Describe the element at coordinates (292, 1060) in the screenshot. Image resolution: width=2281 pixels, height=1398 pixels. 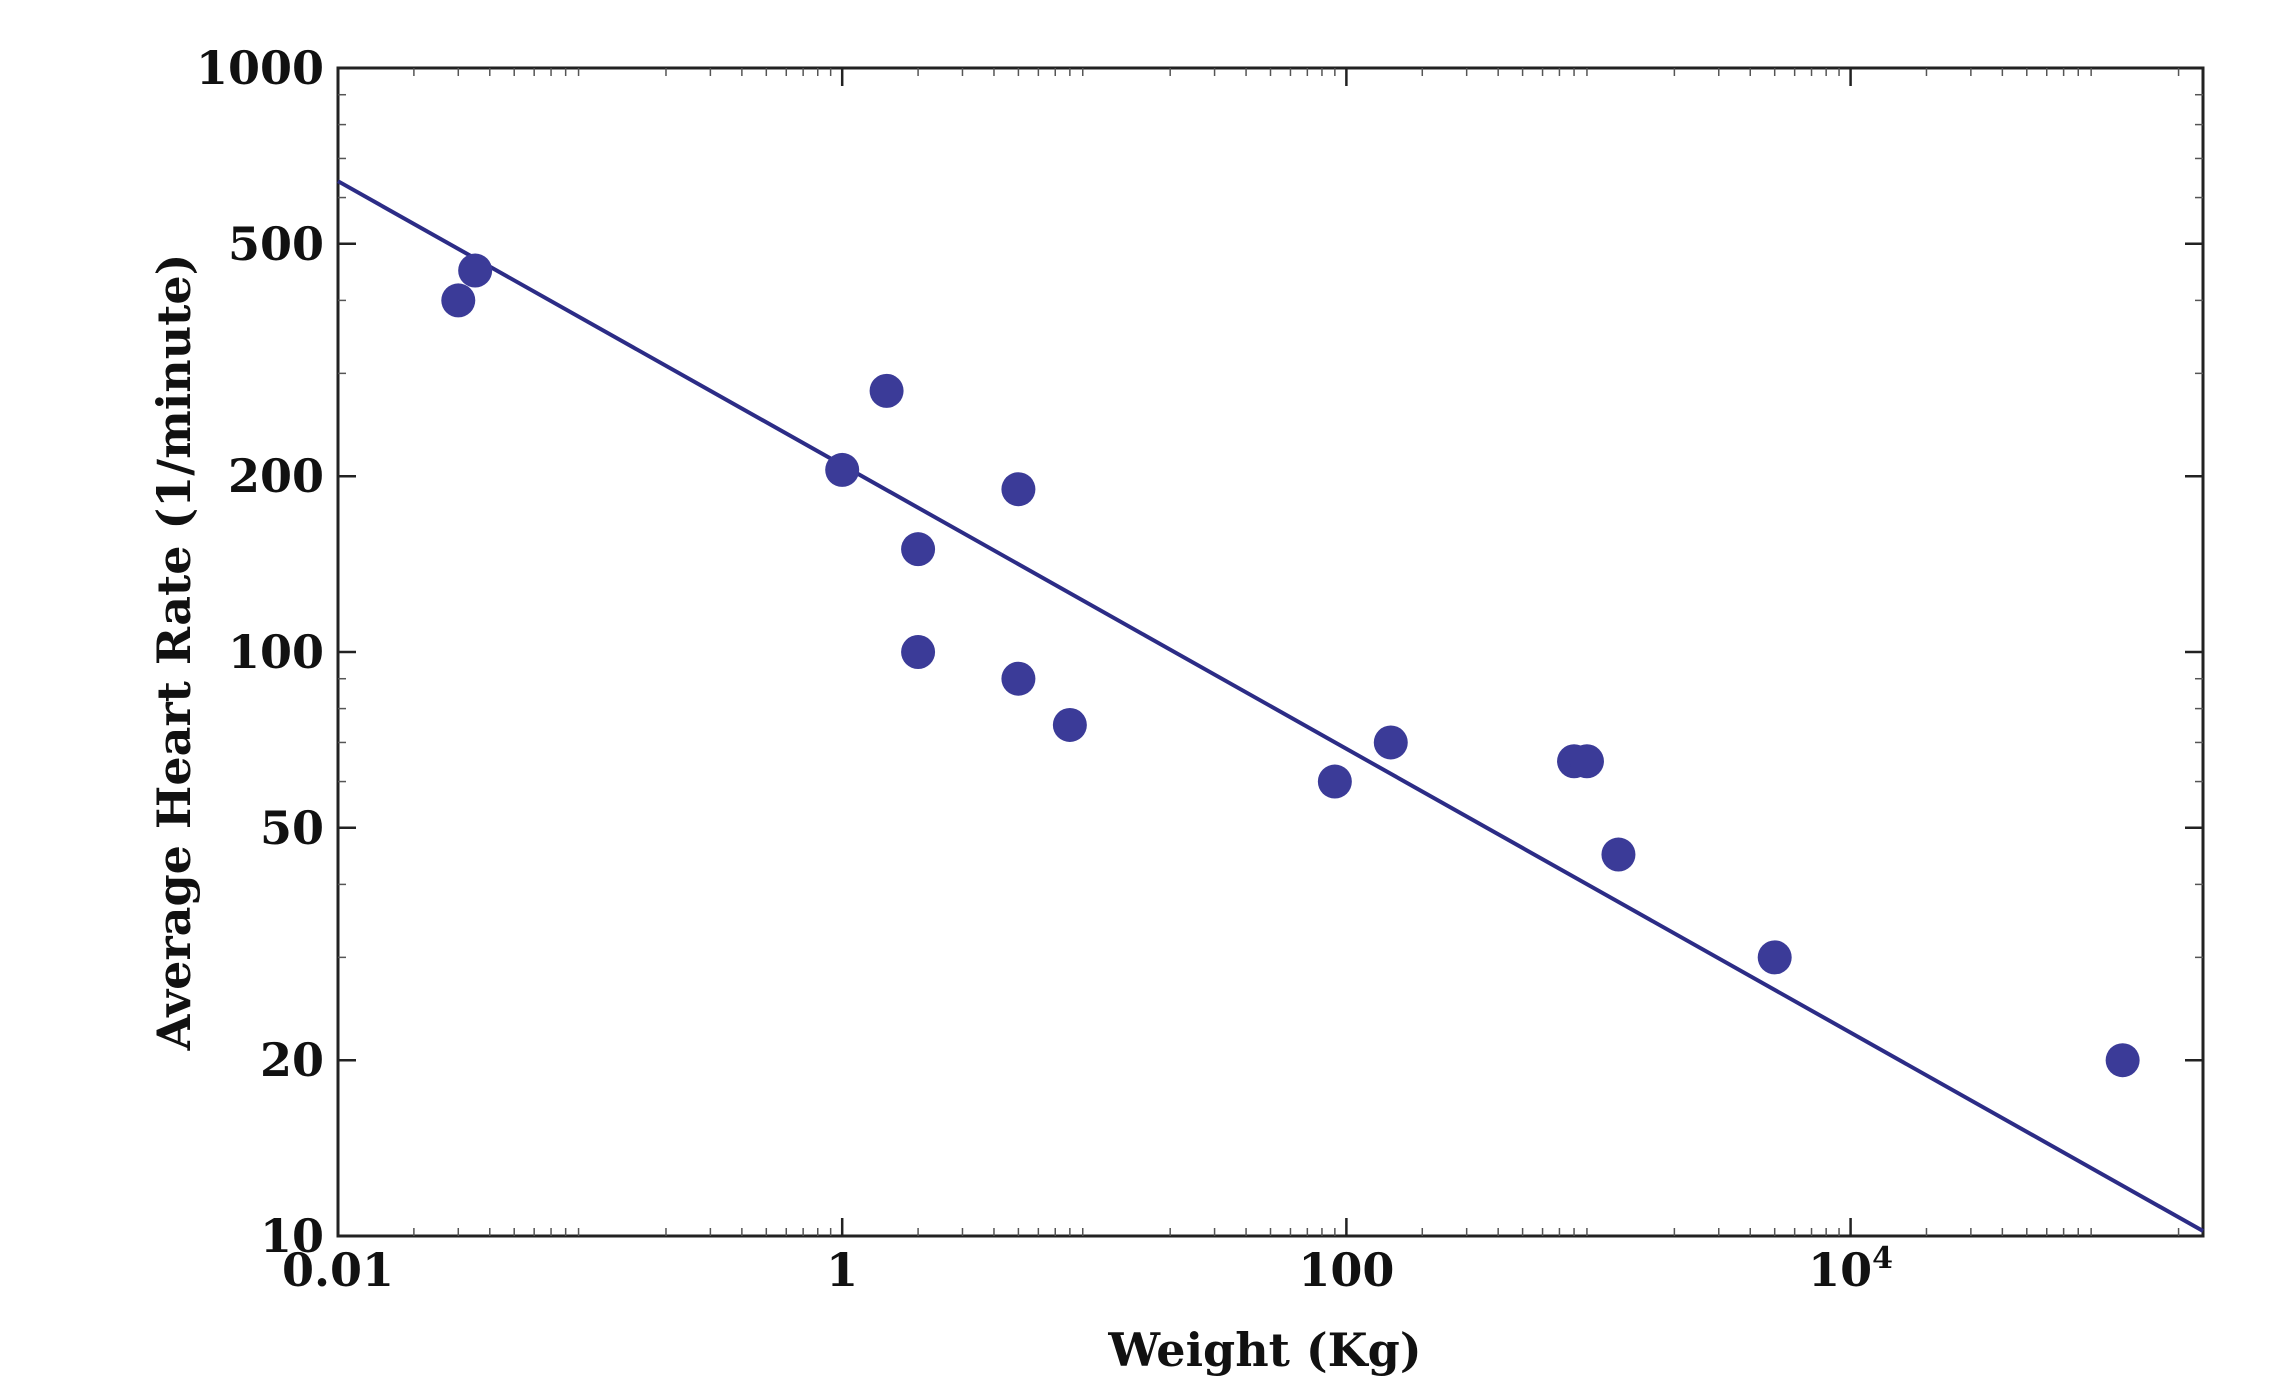
I see `y-tick-label: 20` at that location.